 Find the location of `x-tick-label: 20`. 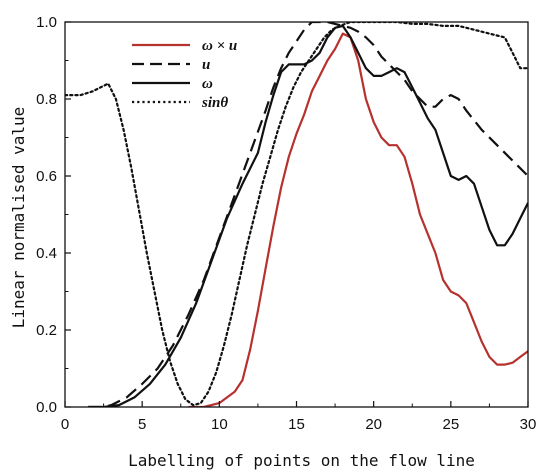

x-tick-label: 20 is located at coordinates (373, 424).